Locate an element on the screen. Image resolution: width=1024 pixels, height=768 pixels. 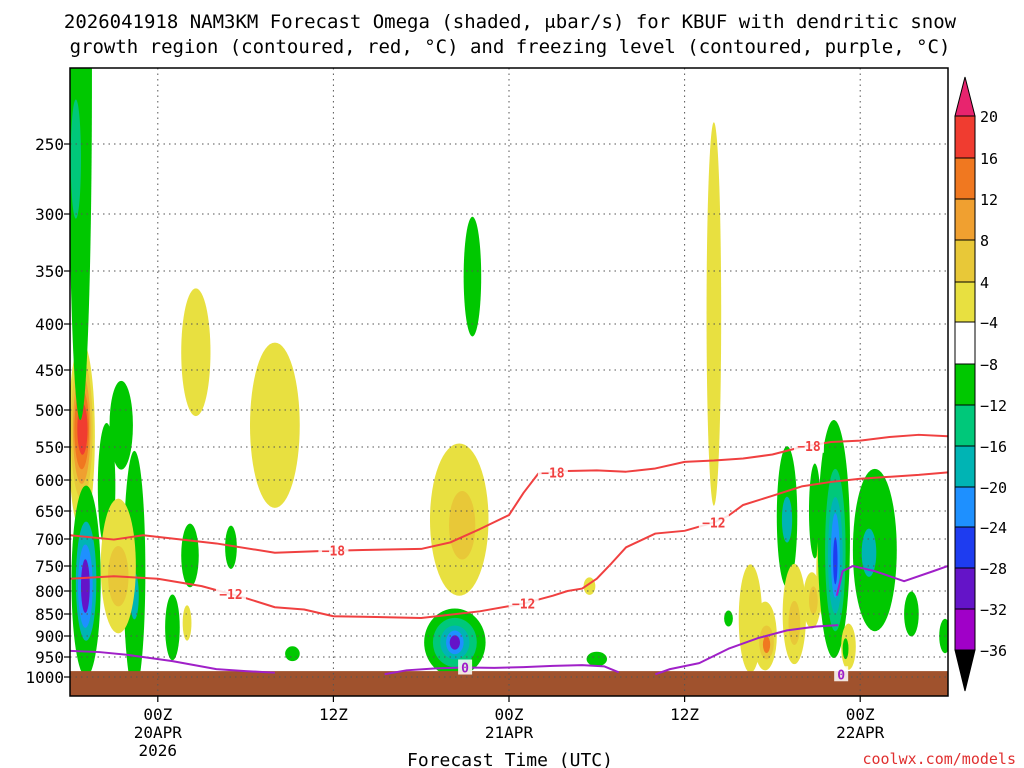
colorbar-label-5: −4 is located at coordinates (989, 323).